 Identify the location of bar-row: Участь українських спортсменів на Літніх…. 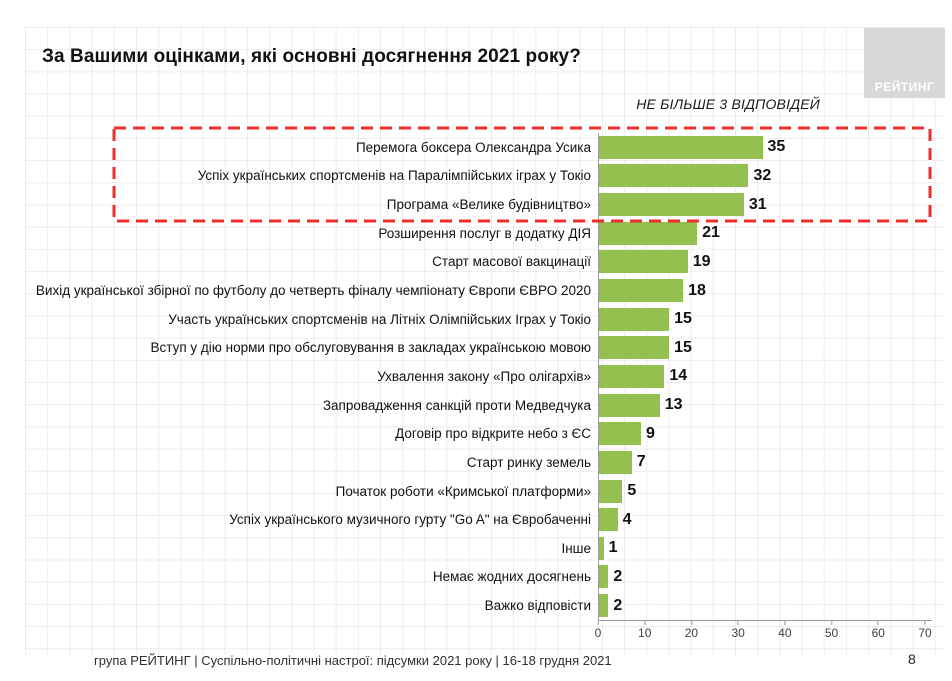
(479, 319).